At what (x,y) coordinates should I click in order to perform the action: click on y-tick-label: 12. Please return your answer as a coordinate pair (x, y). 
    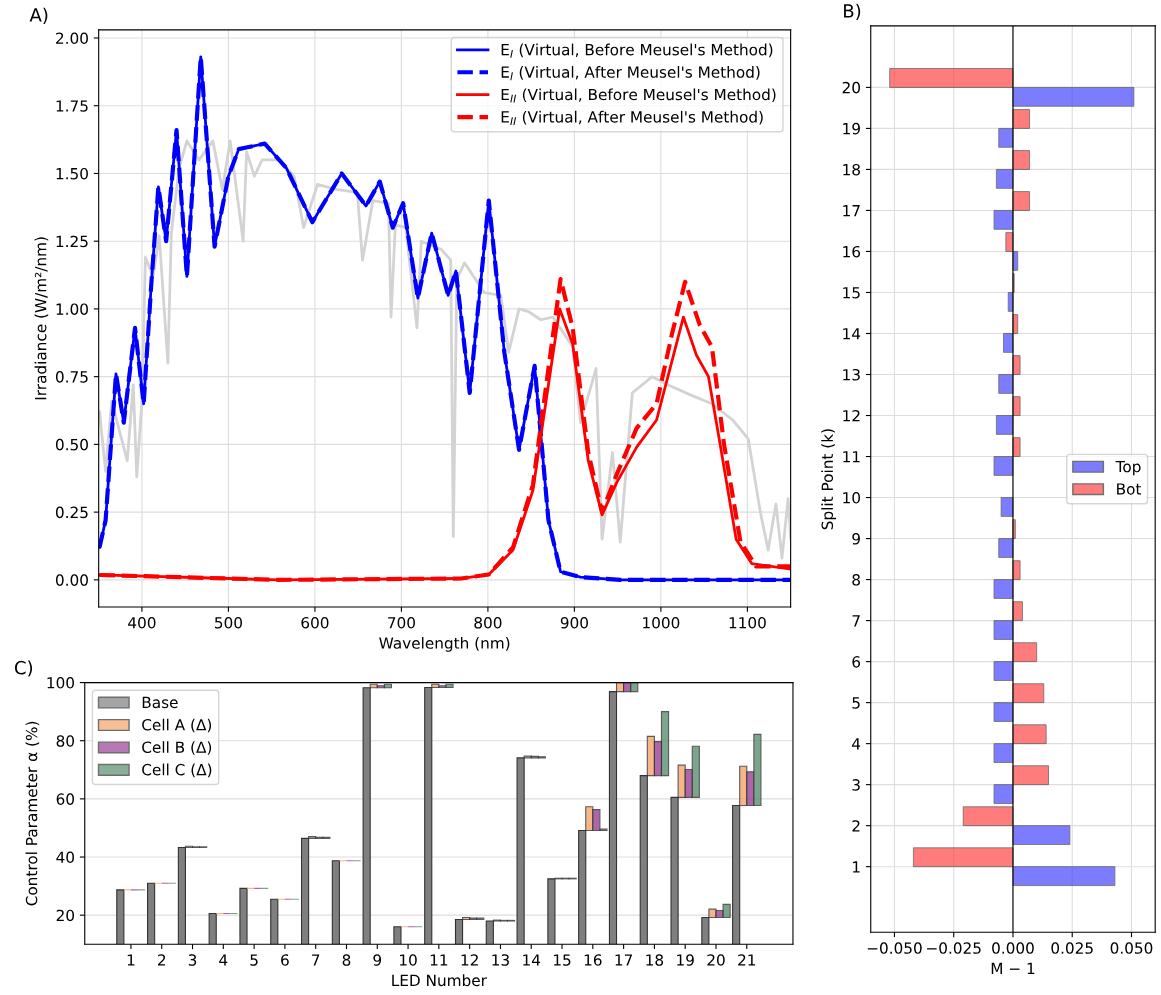
    Looking at the image, I should click on (851, 415).